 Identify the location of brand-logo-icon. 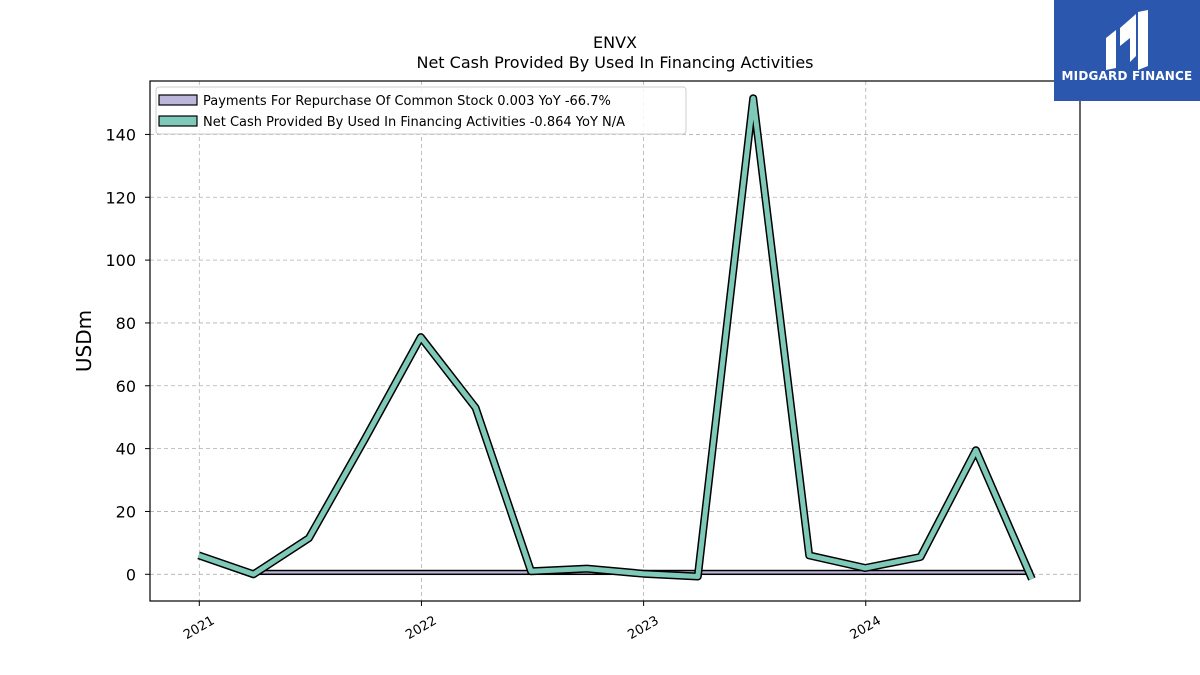
(1127, 40).